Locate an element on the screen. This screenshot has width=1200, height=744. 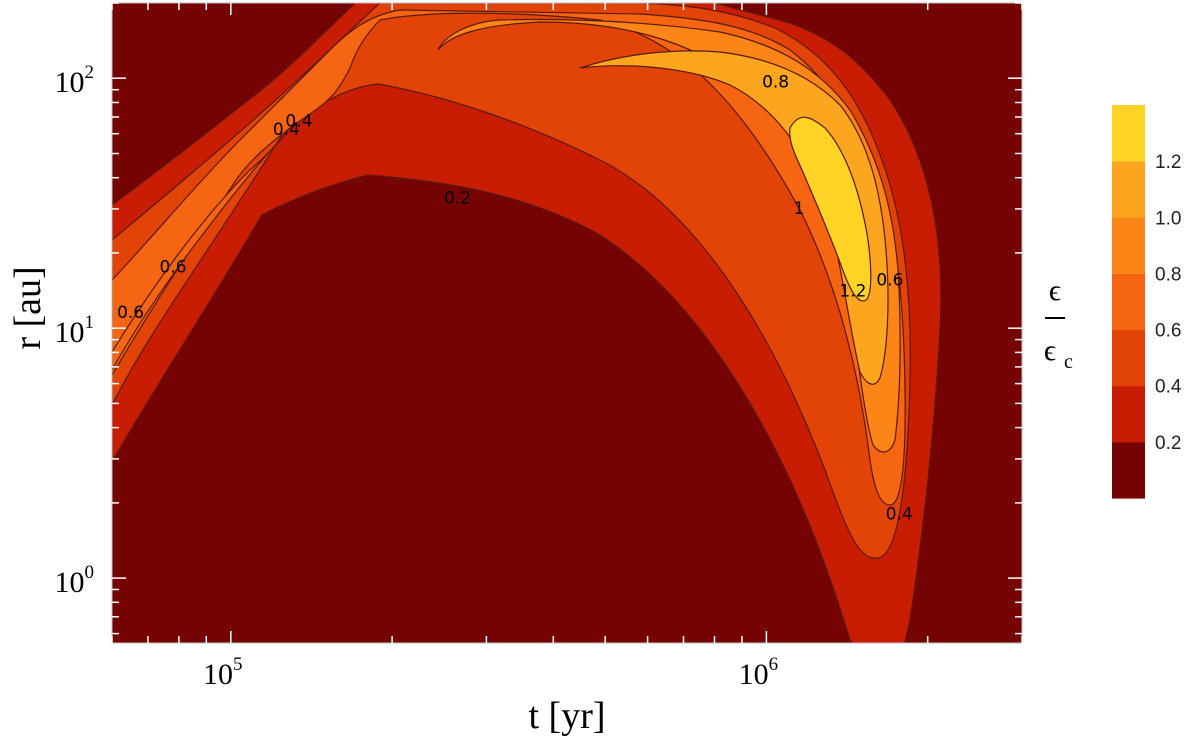
colorbar-tick-label: 1.0 is located at coordinates (1168, 218).